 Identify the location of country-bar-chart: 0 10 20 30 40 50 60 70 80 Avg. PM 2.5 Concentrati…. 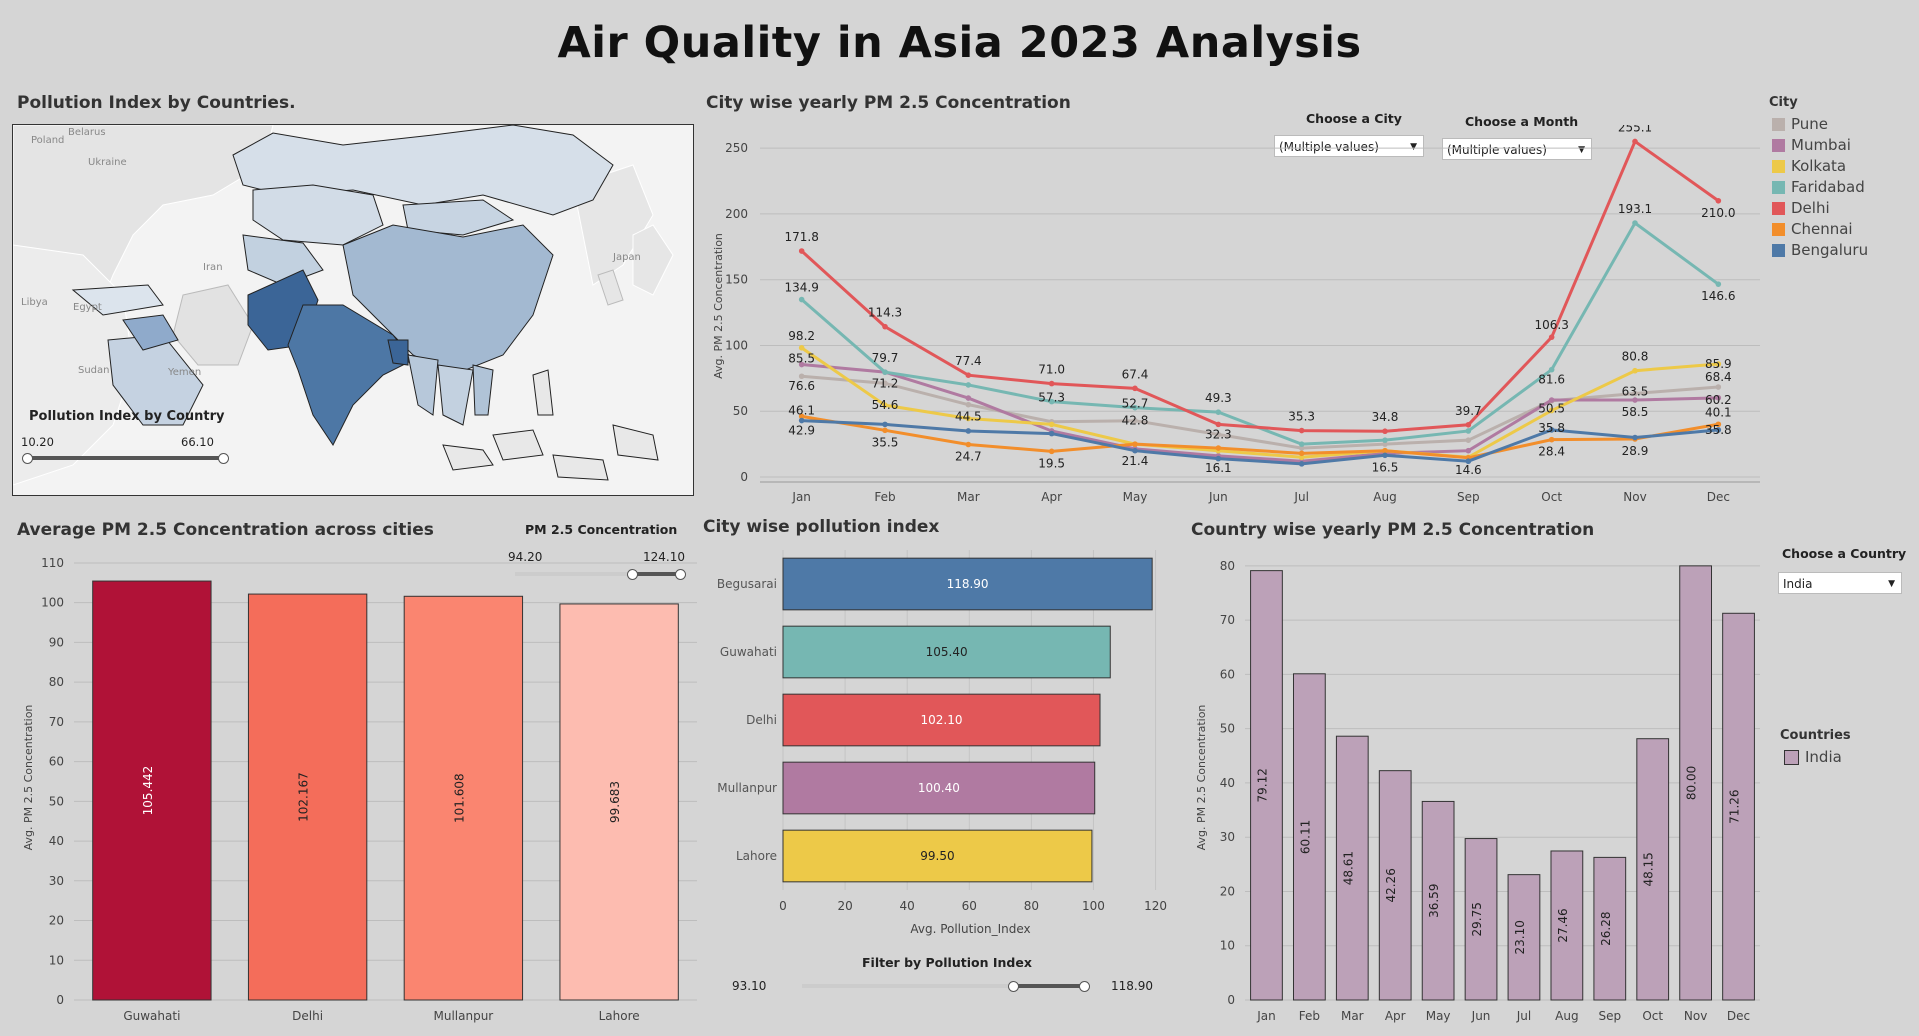
(1475, 790).